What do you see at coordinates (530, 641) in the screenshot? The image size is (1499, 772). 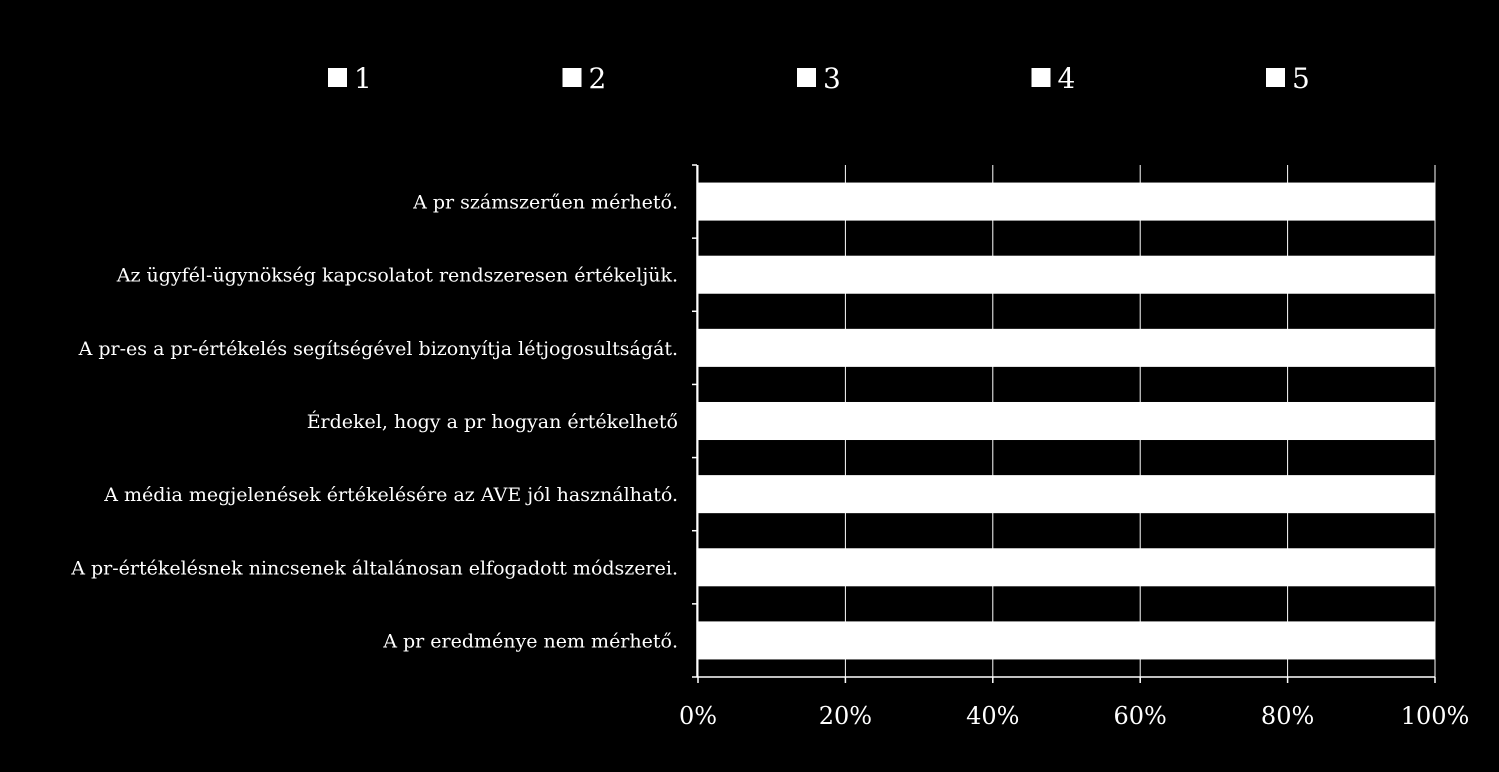 I see `category-label-6: A pr eredménye nem mérhető.` at bounding box center [530, 641].